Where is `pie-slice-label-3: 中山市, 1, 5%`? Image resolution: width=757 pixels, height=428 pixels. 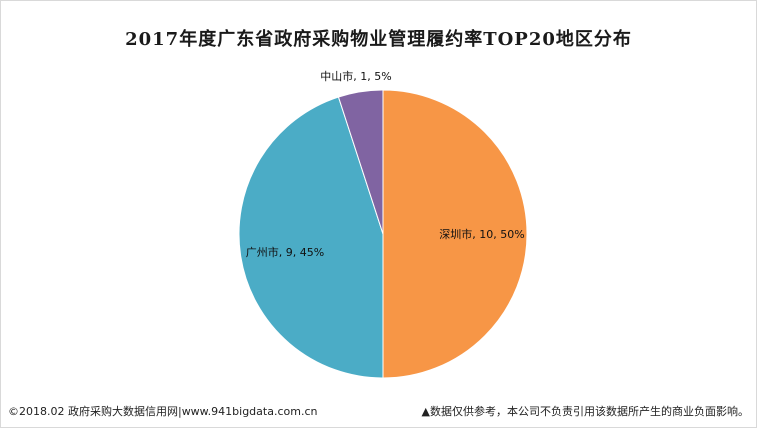
pie-slice-label-3: 中山市, 1, 5% is located at coordinates (355, 76).